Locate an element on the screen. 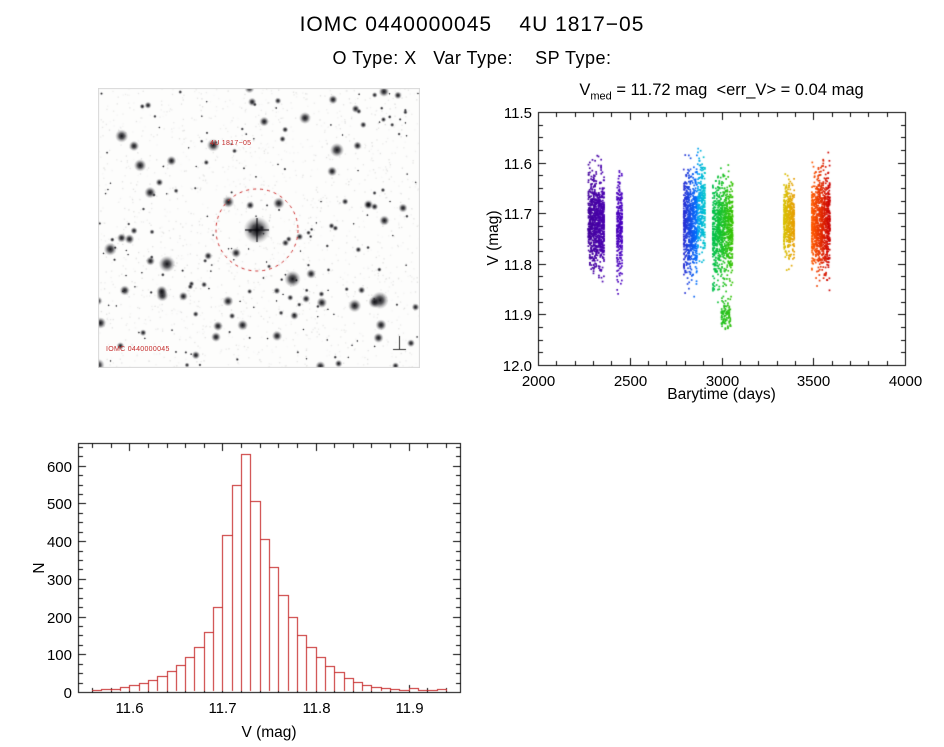  tick-label: 2500 is located at coordinates (630, 381).